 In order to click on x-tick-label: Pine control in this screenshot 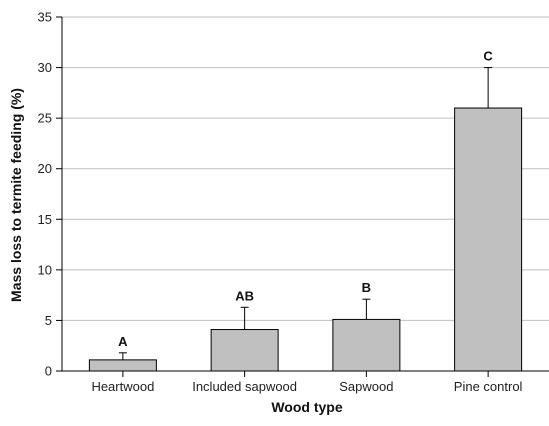, I will do `click(488, 386)`.